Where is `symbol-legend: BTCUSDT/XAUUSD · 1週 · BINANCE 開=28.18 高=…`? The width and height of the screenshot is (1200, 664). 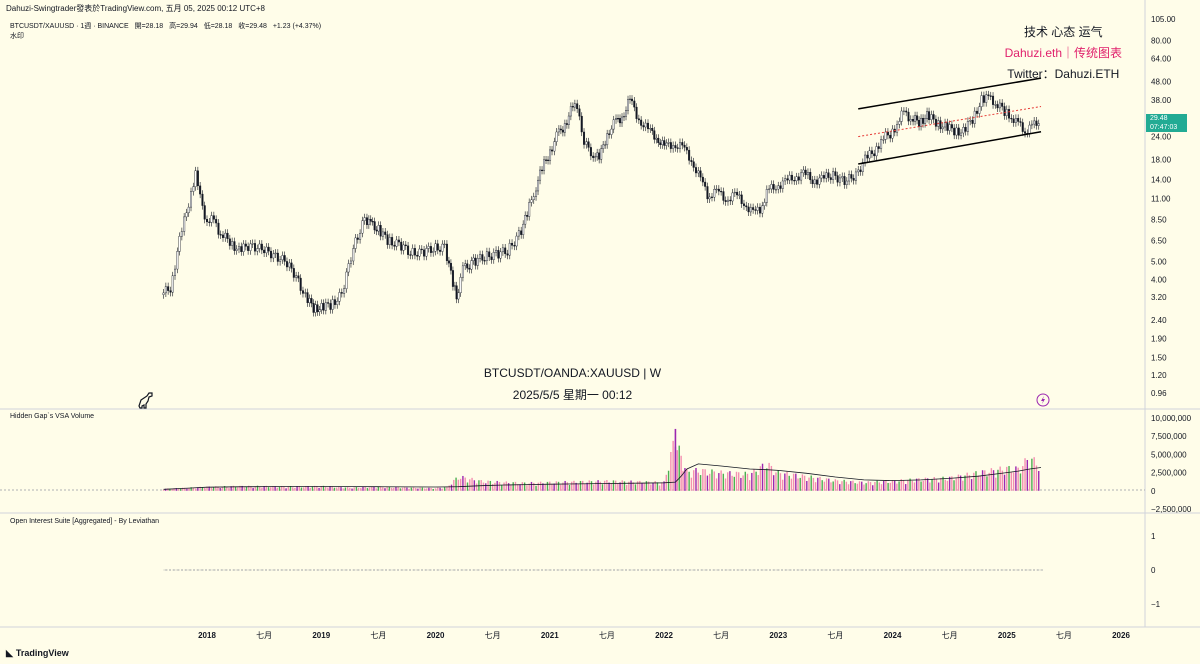 symbol-legend: BTCUSDT/XAUUSD · 1週 · BINANCE 開=28.18 高=… is located at coordinates (167, 26).